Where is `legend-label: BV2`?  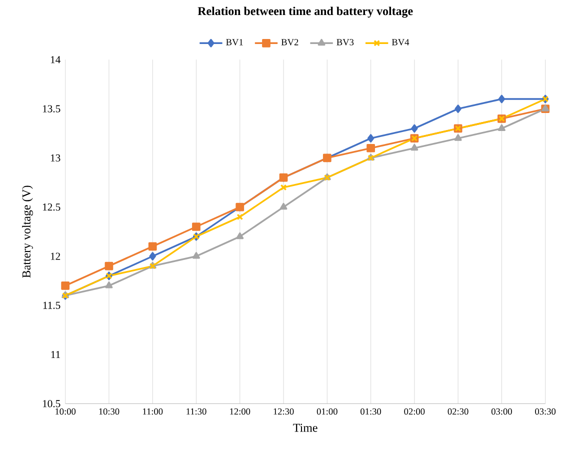
legend-label: BV2 is located at coordinates (289, 42).